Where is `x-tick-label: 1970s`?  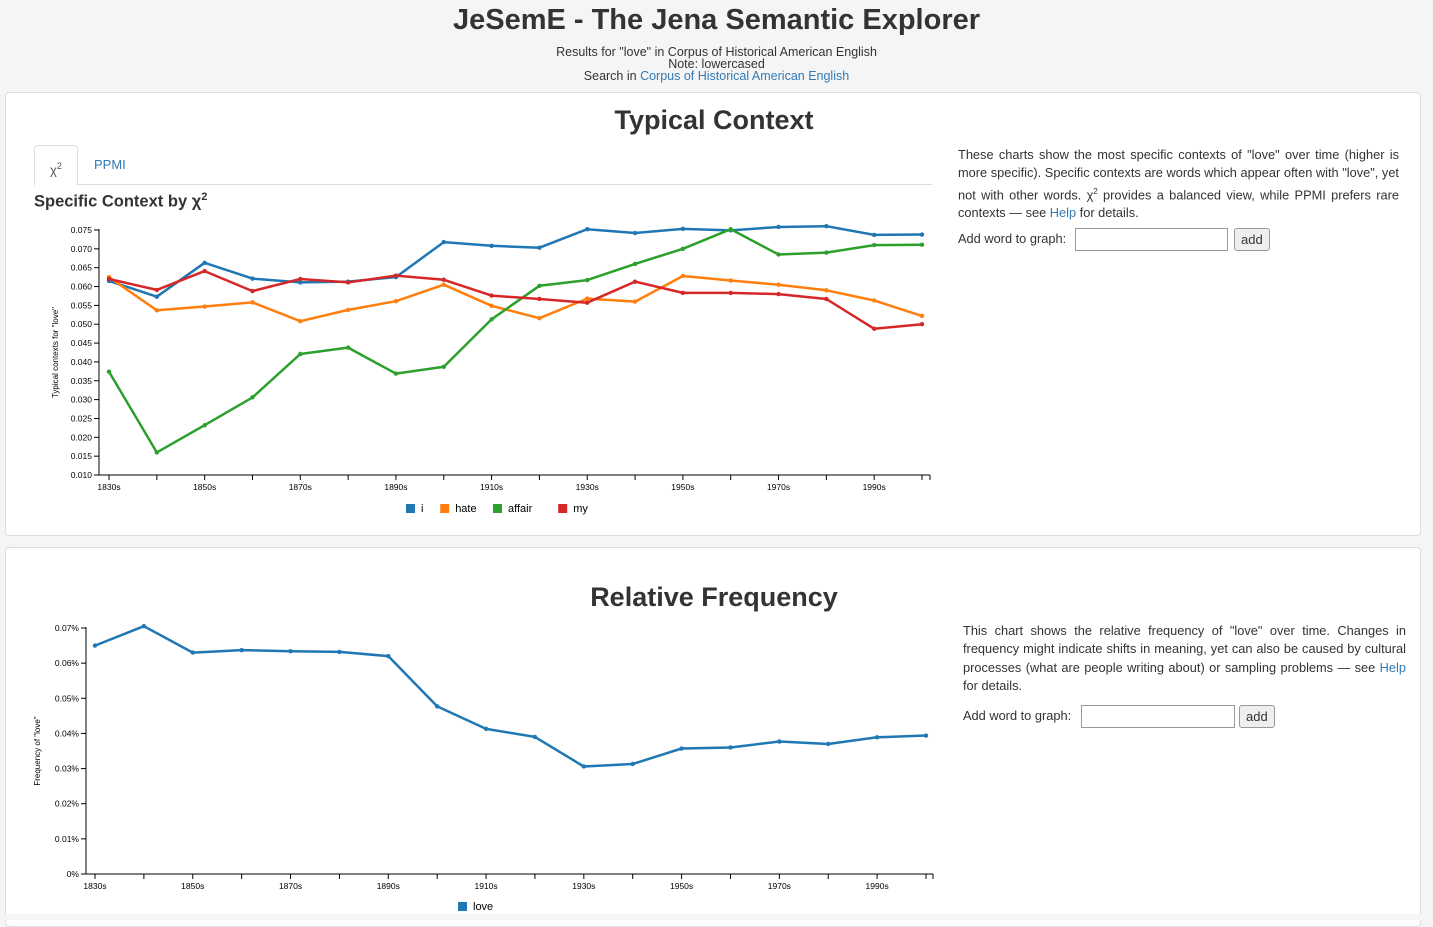
x-tick-label: 1970s is located at coordinates (779, 886).